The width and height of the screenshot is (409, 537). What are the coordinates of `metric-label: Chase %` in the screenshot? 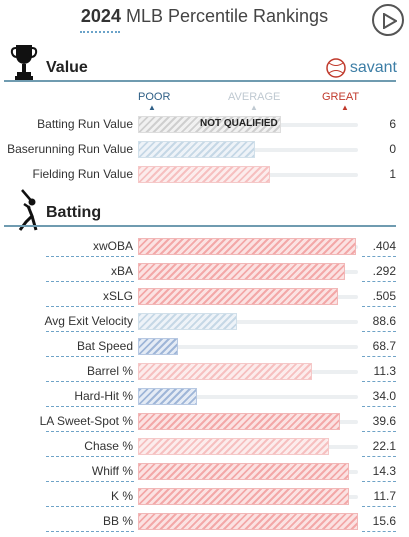 It's located at (108, 446).